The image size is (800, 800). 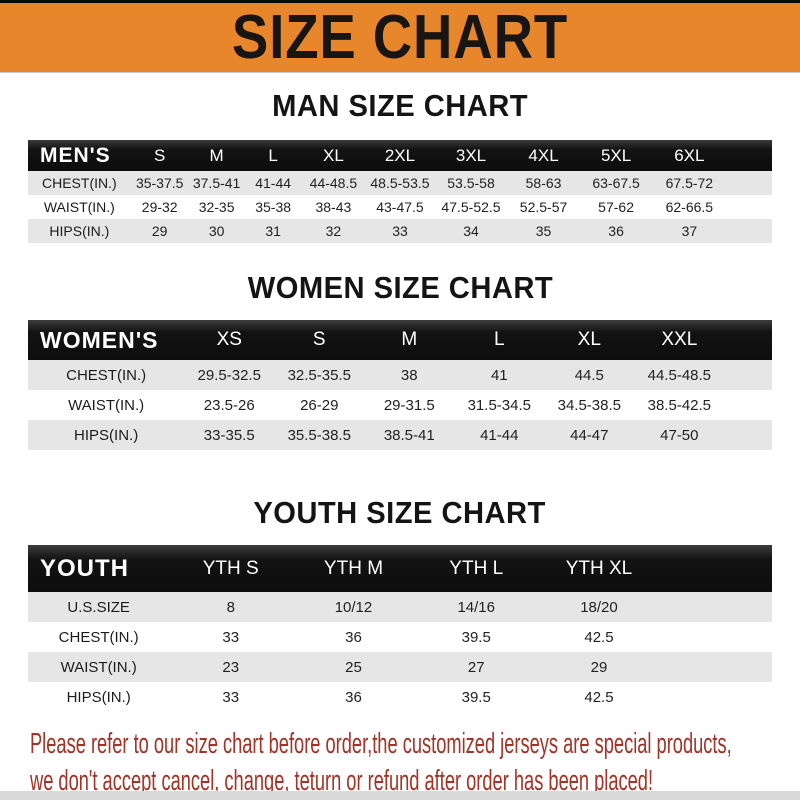 What do you see at coordinates (679, 375) in the screenshot?
I see `size-value: 44.5-48.5` at bounding box center [679, 375].